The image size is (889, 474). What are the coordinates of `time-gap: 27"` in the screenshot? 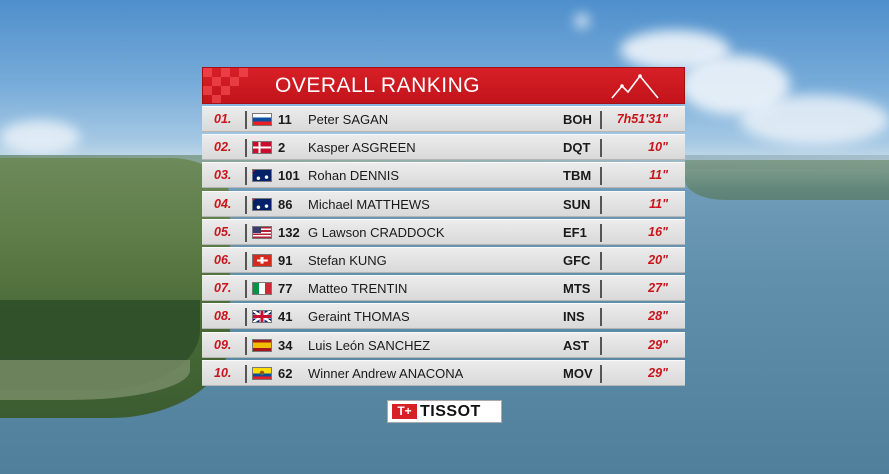 It's located at (658, 288).